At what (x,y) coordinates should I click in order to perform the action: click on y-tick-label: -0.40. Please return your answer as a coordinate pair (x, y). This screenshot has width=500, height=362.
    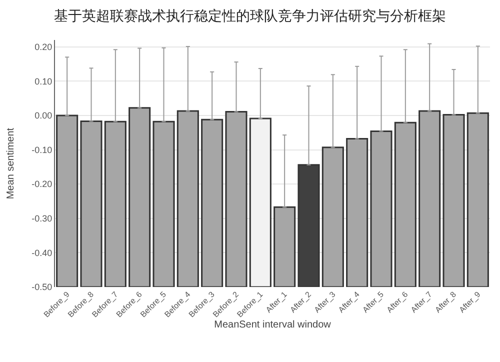
    Looking at the image, I should click on (42, 253).